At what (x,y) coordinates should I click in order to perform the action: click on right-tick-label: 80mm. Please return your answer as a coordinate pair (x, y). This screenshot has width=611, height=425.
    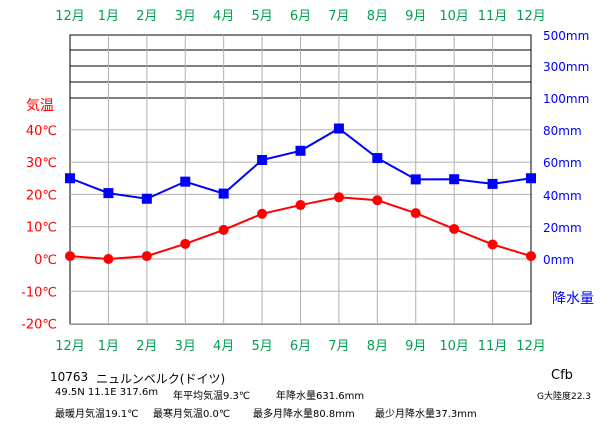
    Looking at the image, I should click on (562, 131).